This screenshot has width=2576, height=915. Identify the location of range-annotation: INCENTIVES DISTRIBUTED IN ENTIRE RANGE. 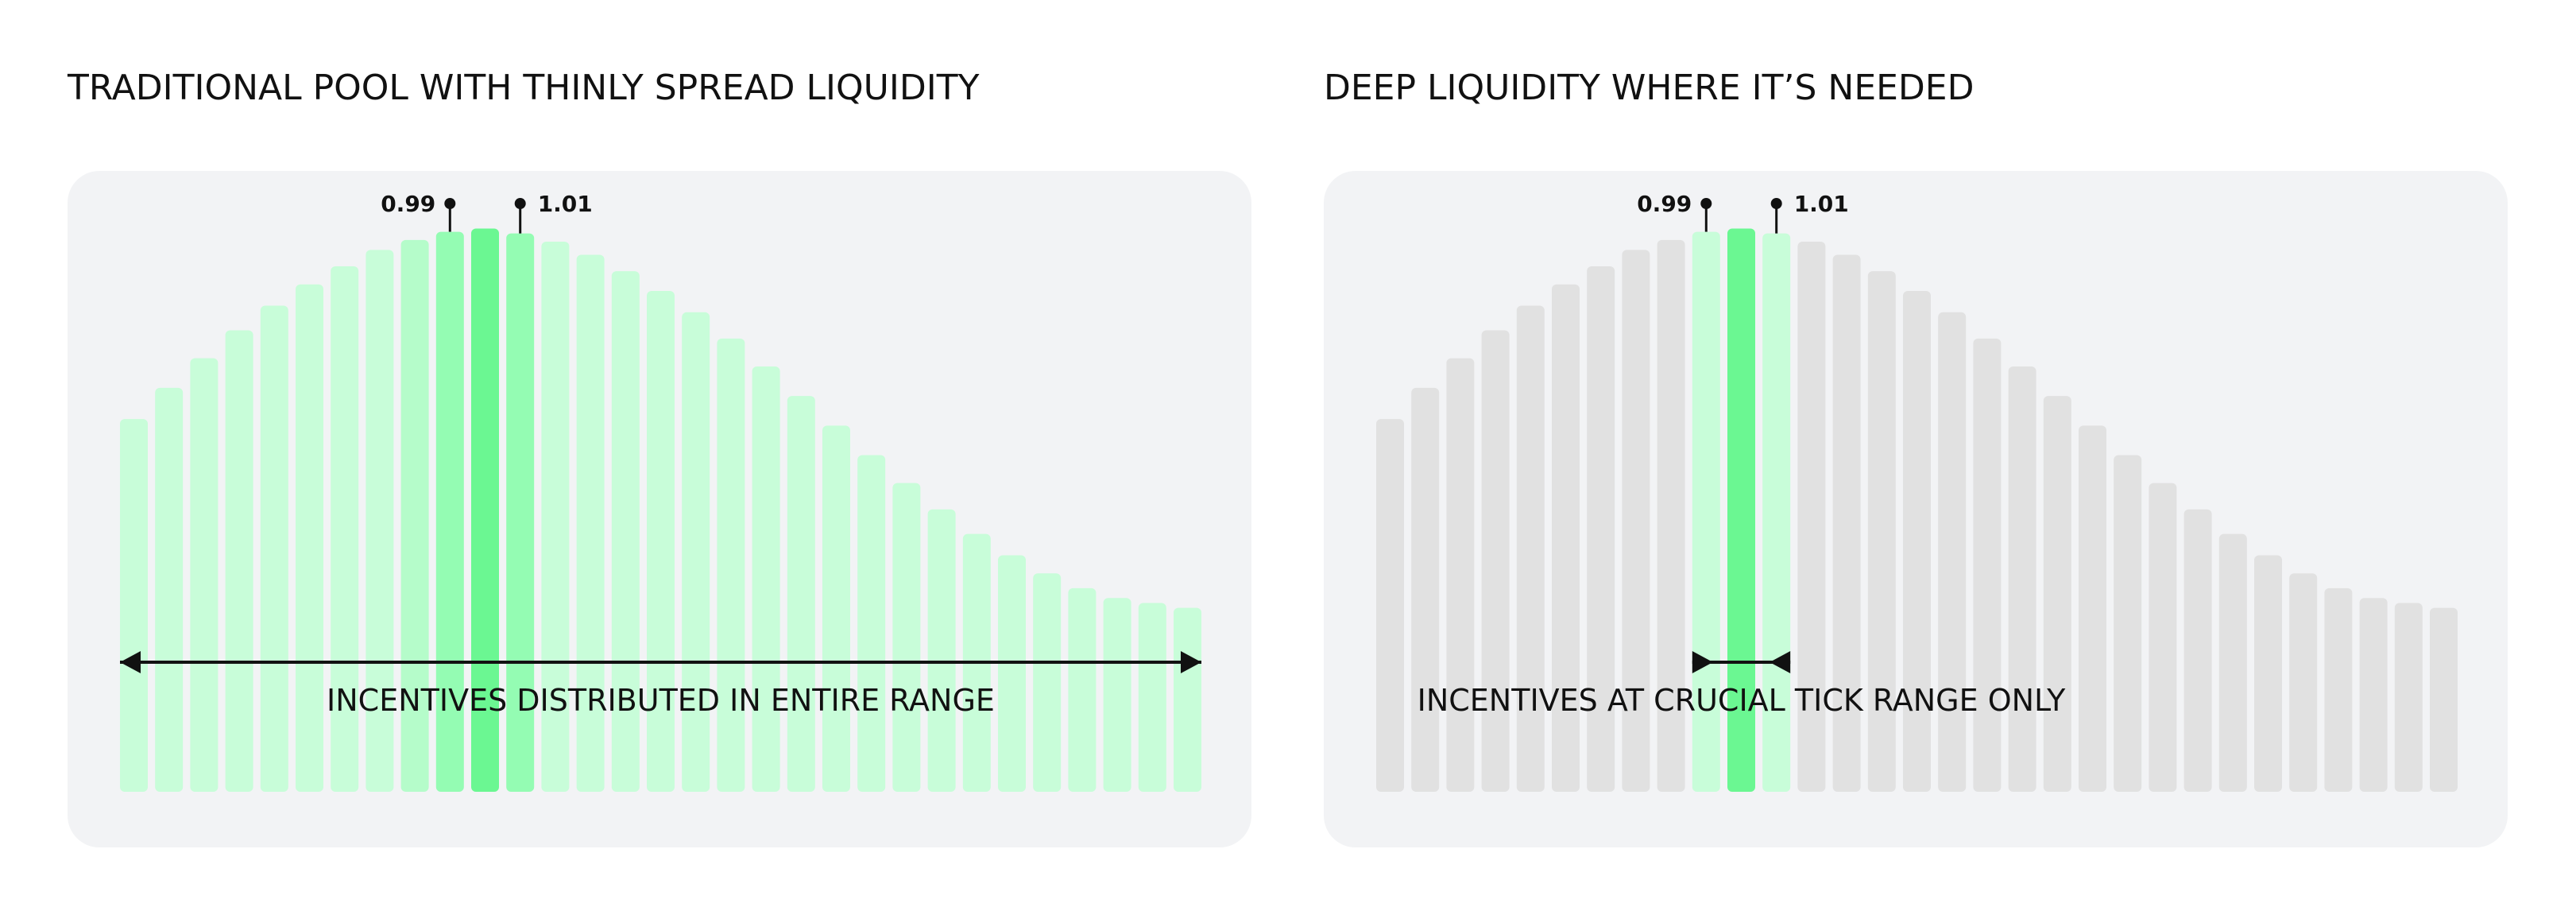
(661, 700).